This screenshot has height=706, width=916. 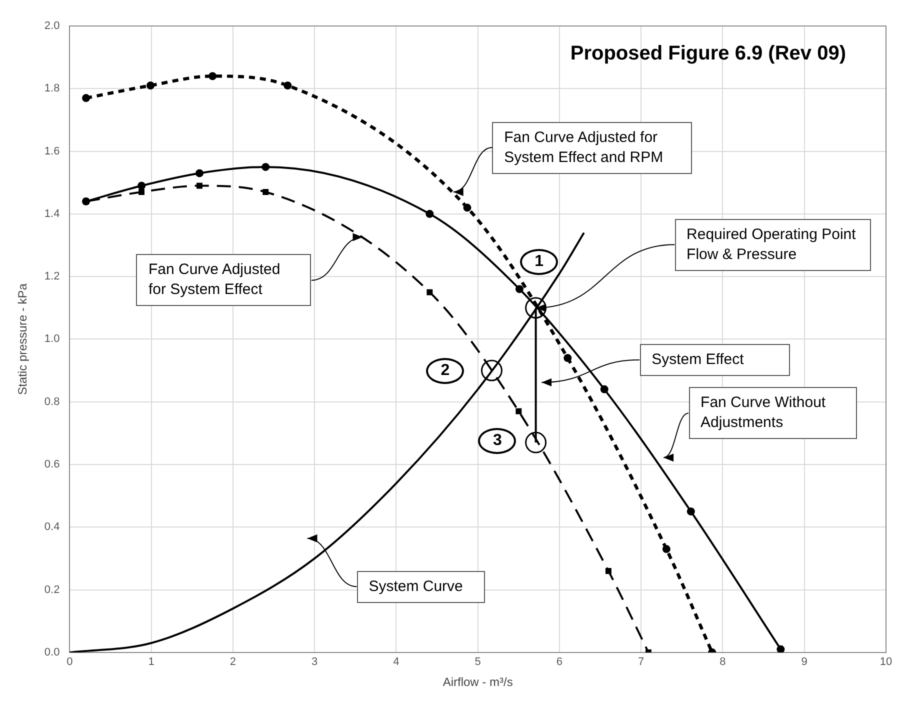 What do you see at coordinates (698, 359) in the screenshot?
I see `annotation: System Effect` at bounding box center [698, 359].